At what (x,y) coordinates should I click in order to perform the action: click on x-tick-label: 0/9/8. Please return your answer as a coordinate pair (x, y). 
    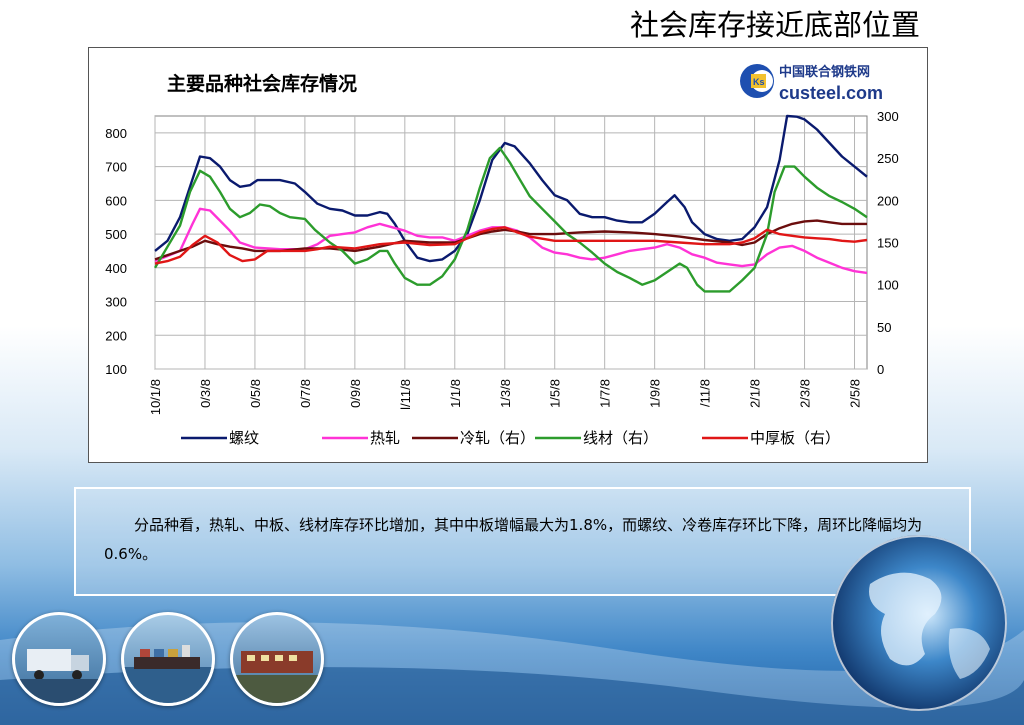
    Looking at the image, I should click on (355, 393).